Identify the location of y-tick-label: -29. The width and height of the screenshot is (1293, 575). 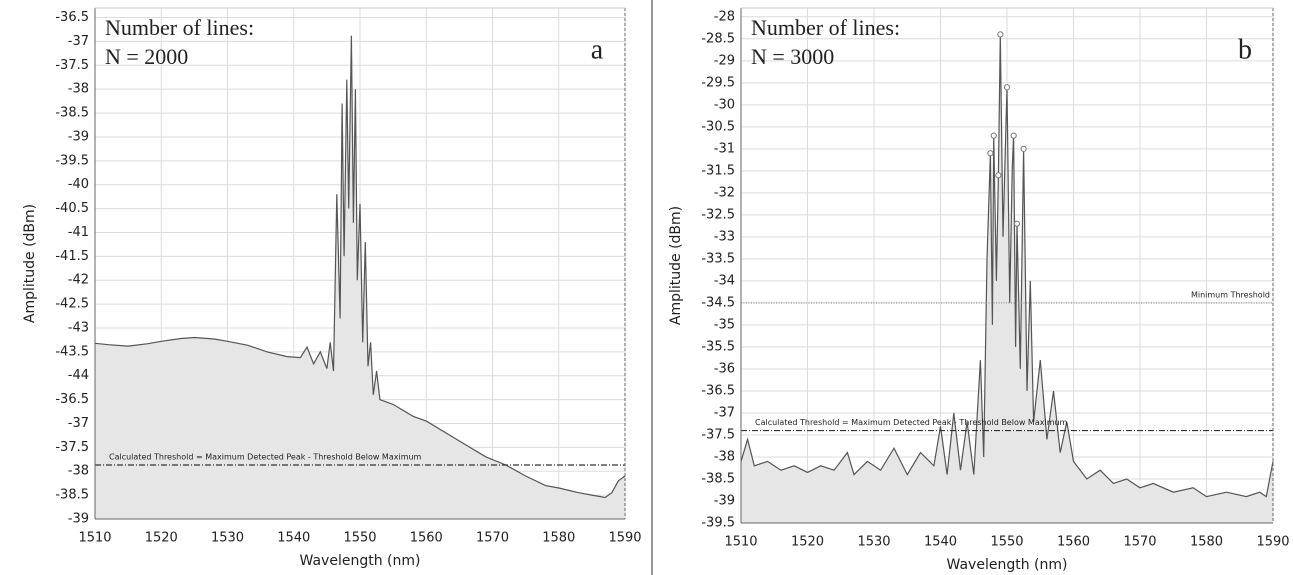
(724, 60).